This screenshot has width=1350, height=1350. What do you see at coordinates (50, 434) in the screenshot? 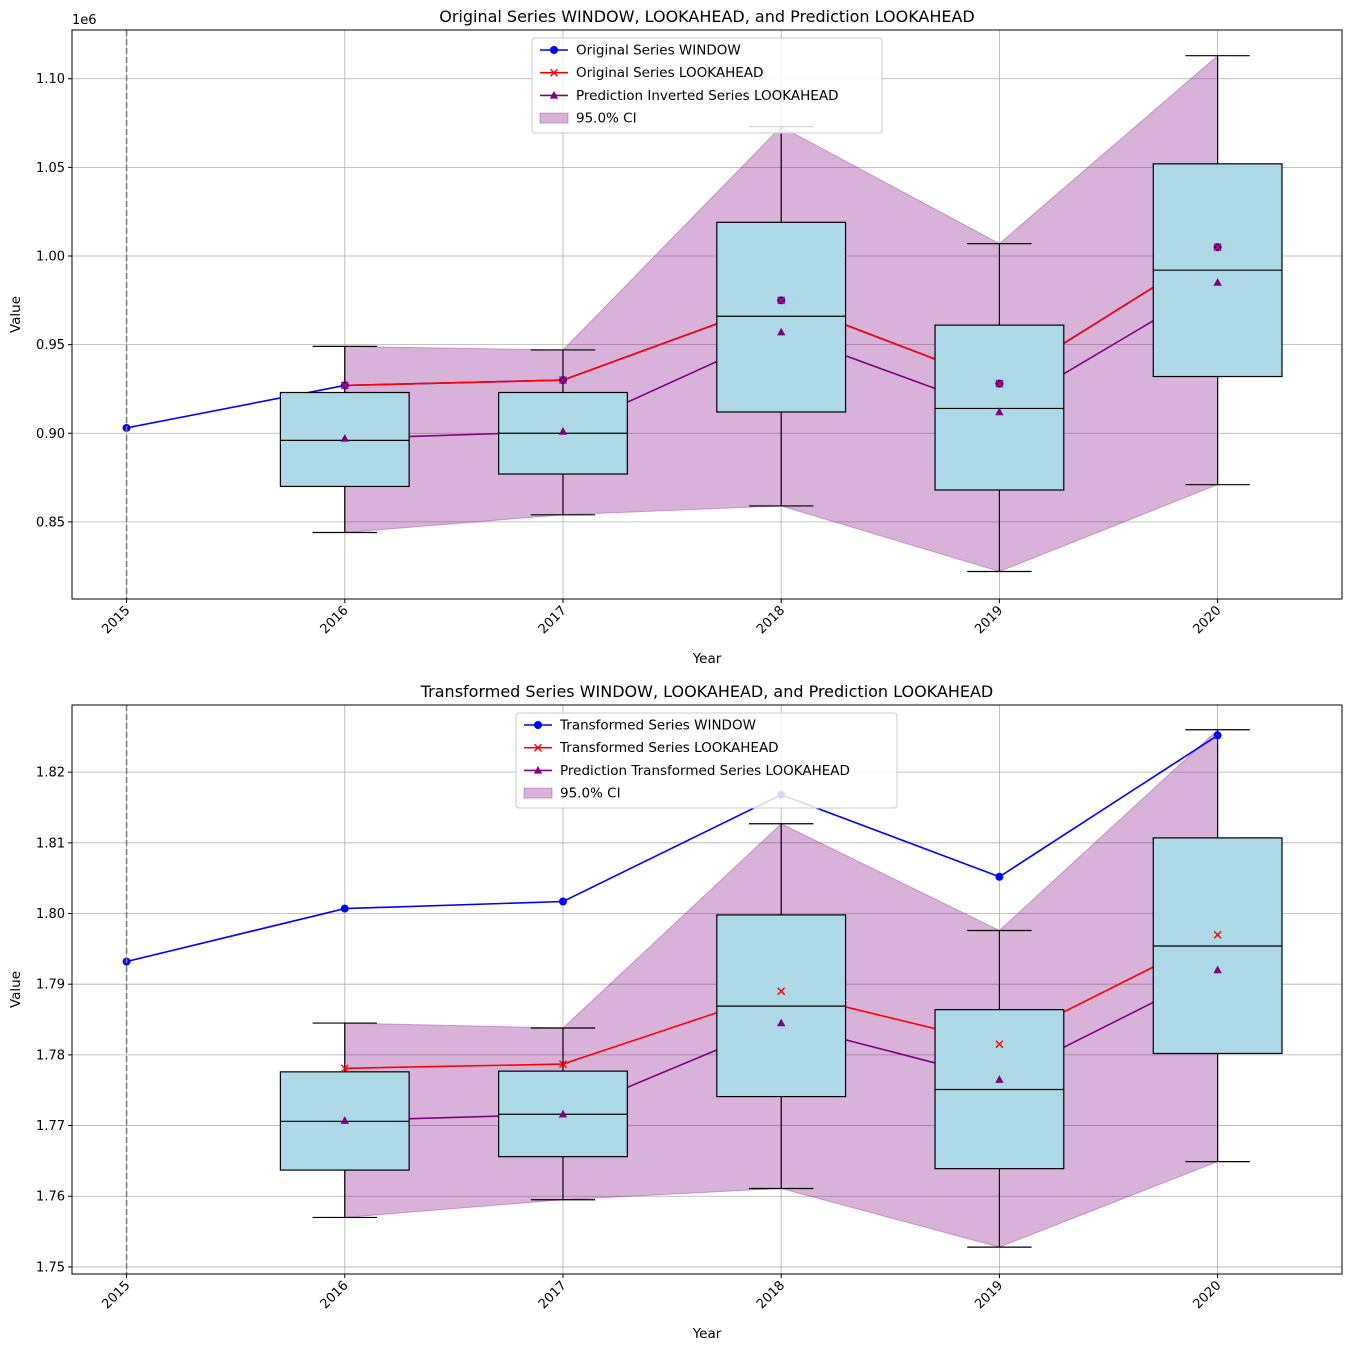
I see `y-tick-label: 0.90` at bounding box center [50, 434].